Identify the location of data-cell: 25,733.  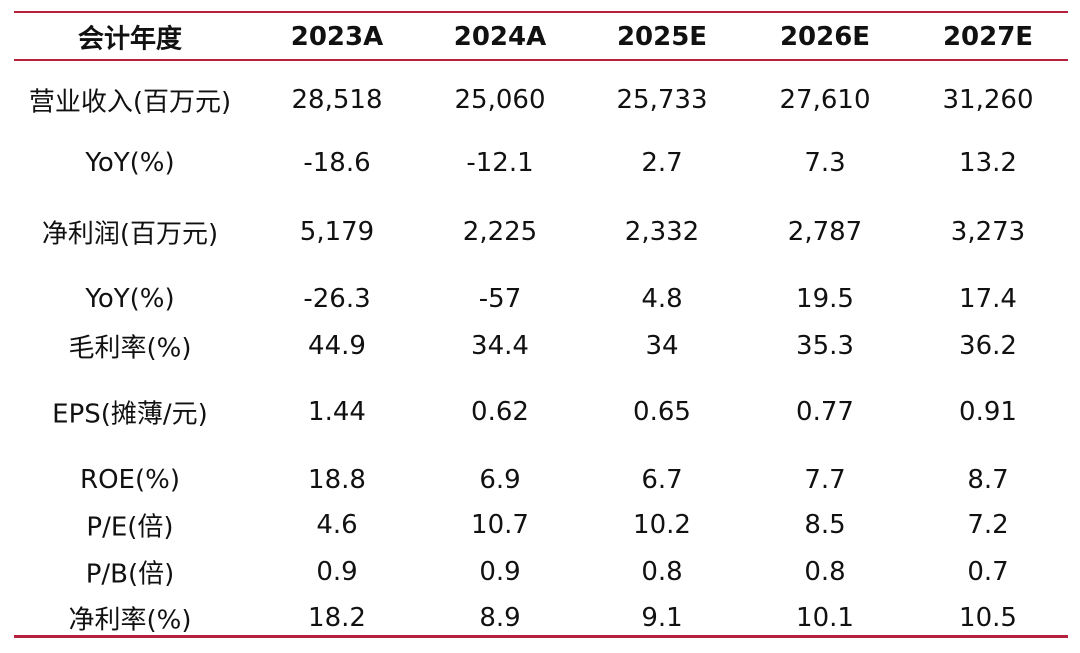
(662, 100).